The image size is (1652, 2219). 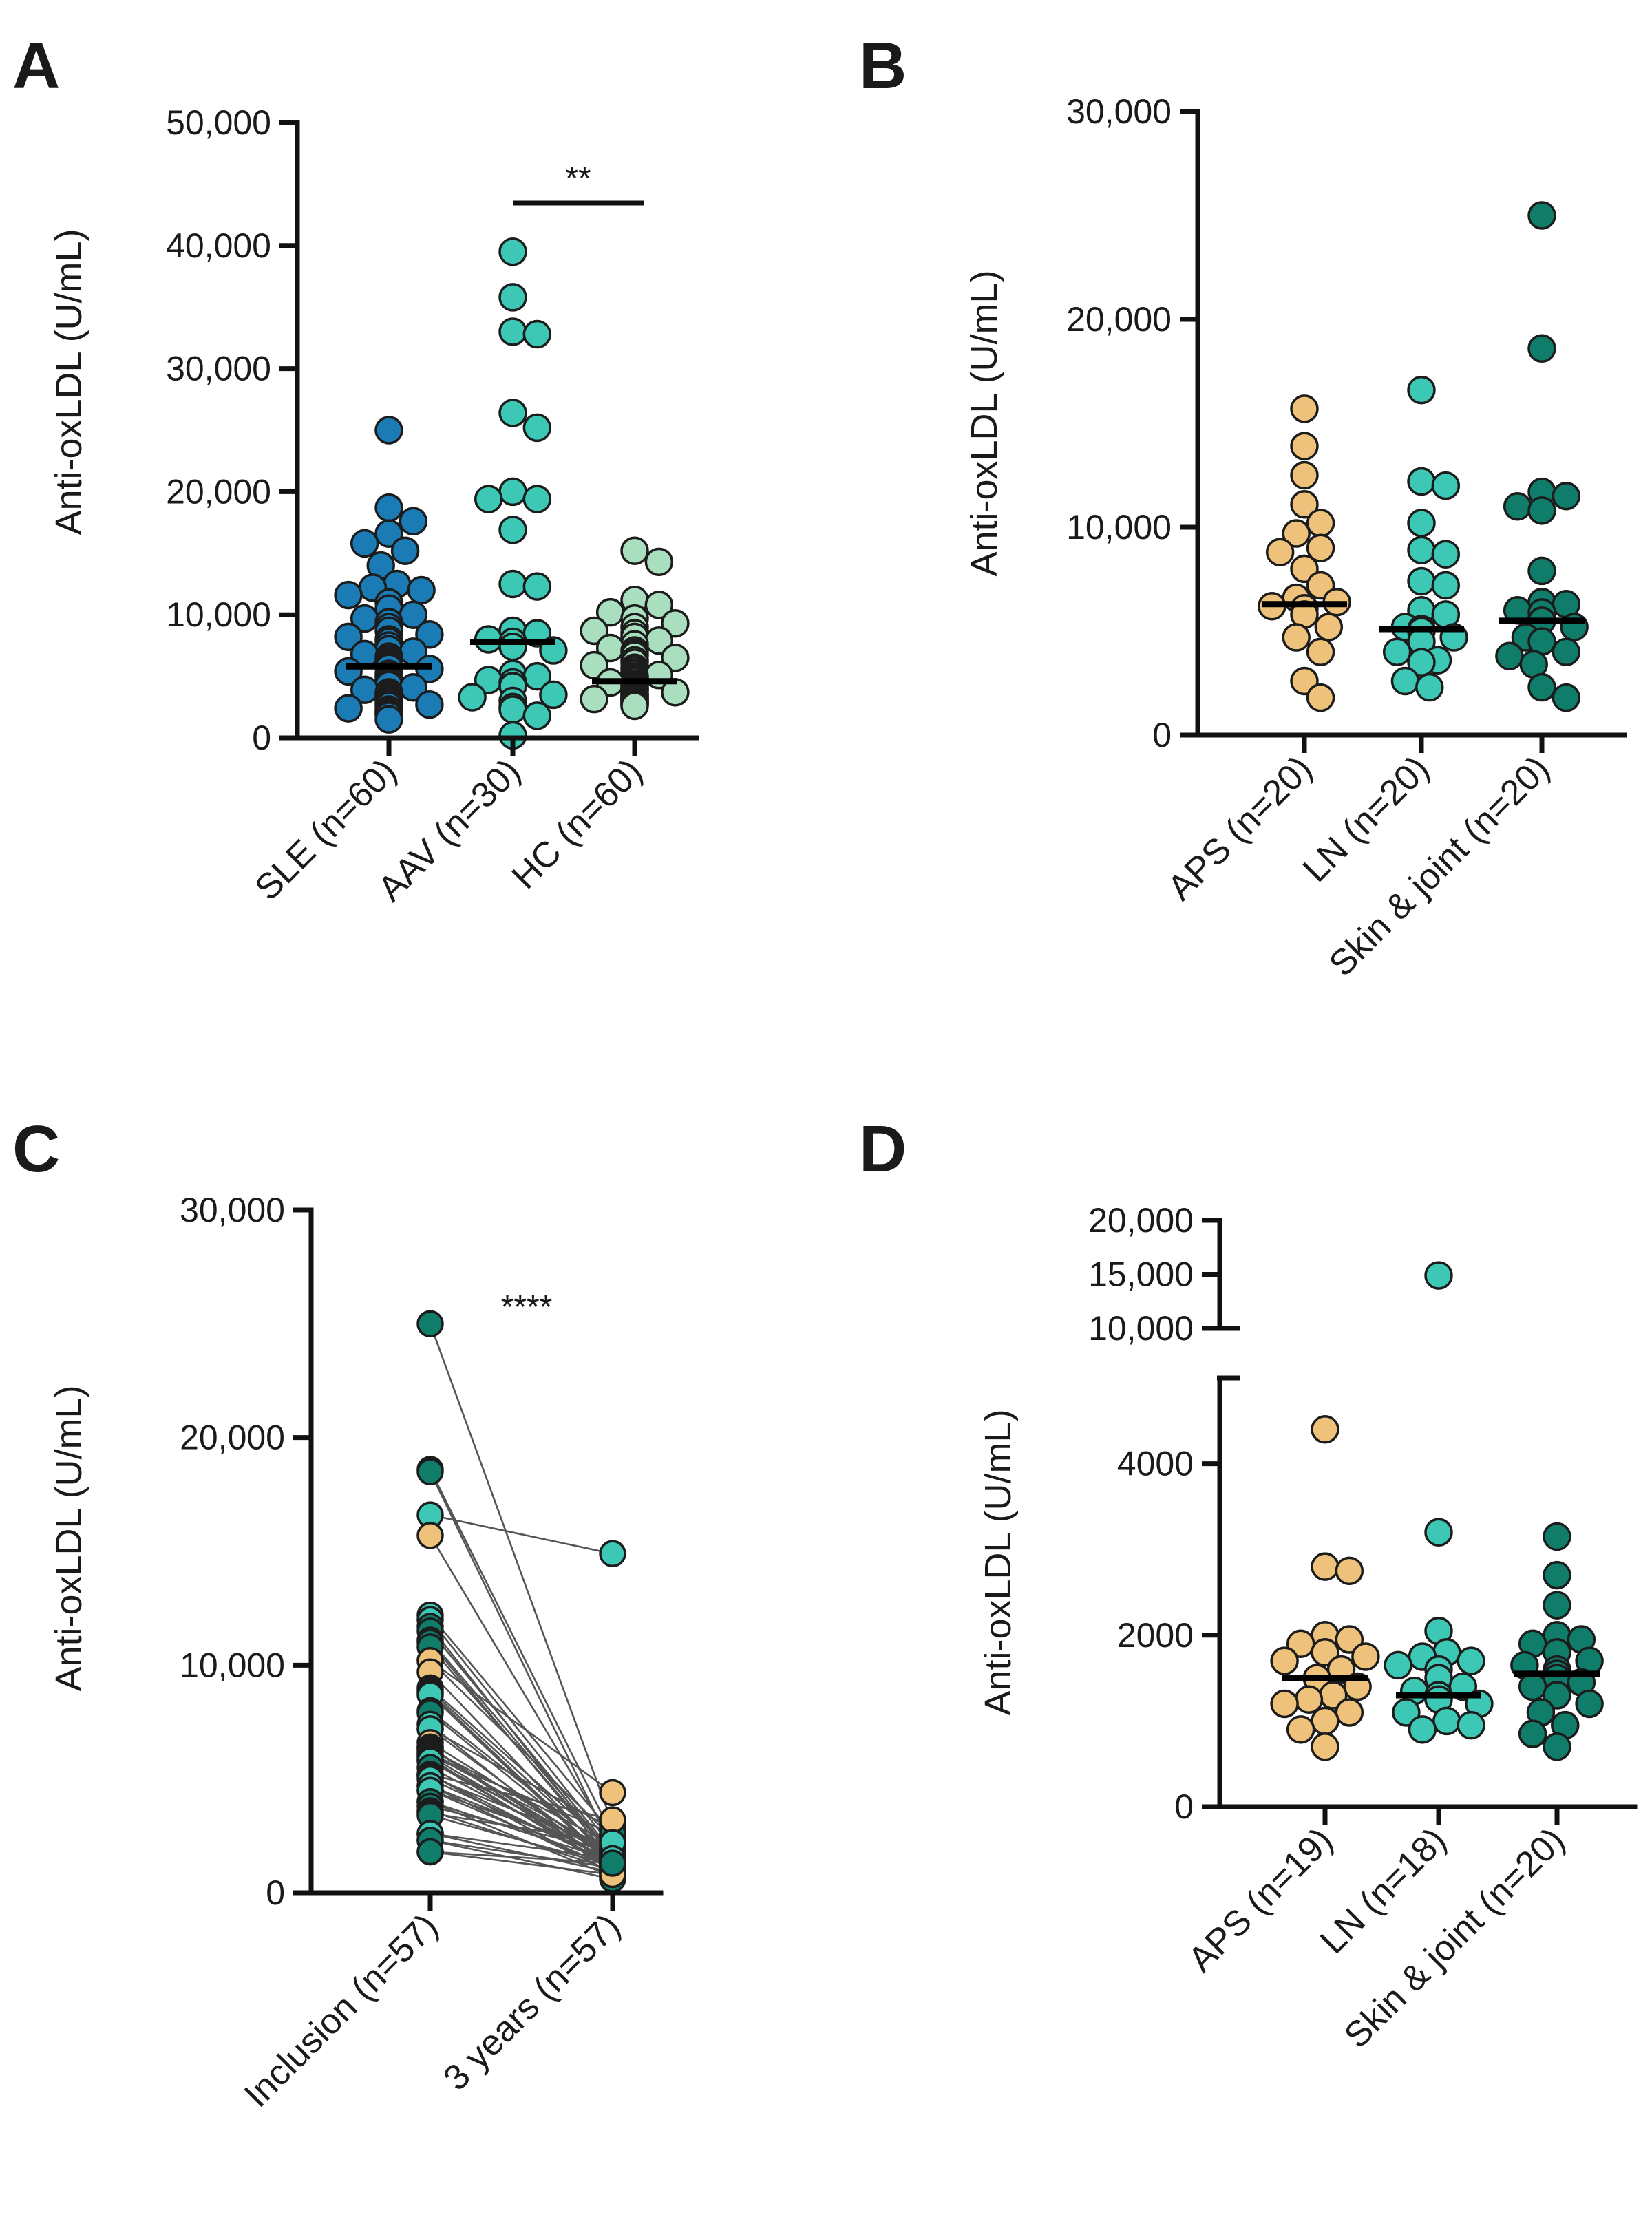 I want to click on y-tick-label: 15,000, so click(x=1141, y=1274).